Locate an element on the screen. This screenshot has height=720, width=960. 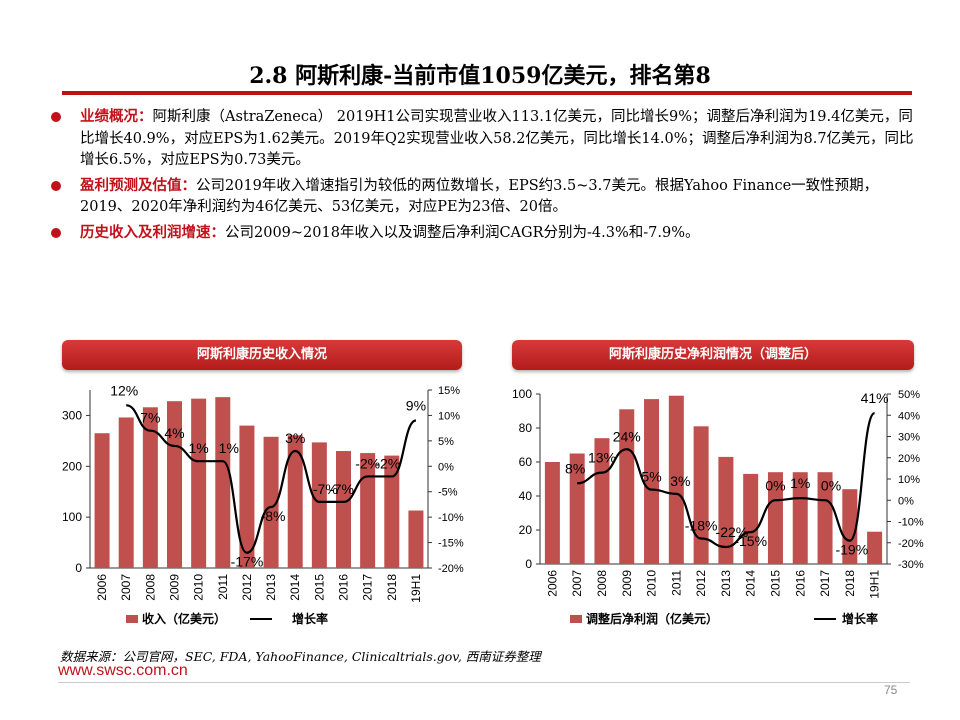
y-tick-label-right: 40% is located at coordinates (909, 416).